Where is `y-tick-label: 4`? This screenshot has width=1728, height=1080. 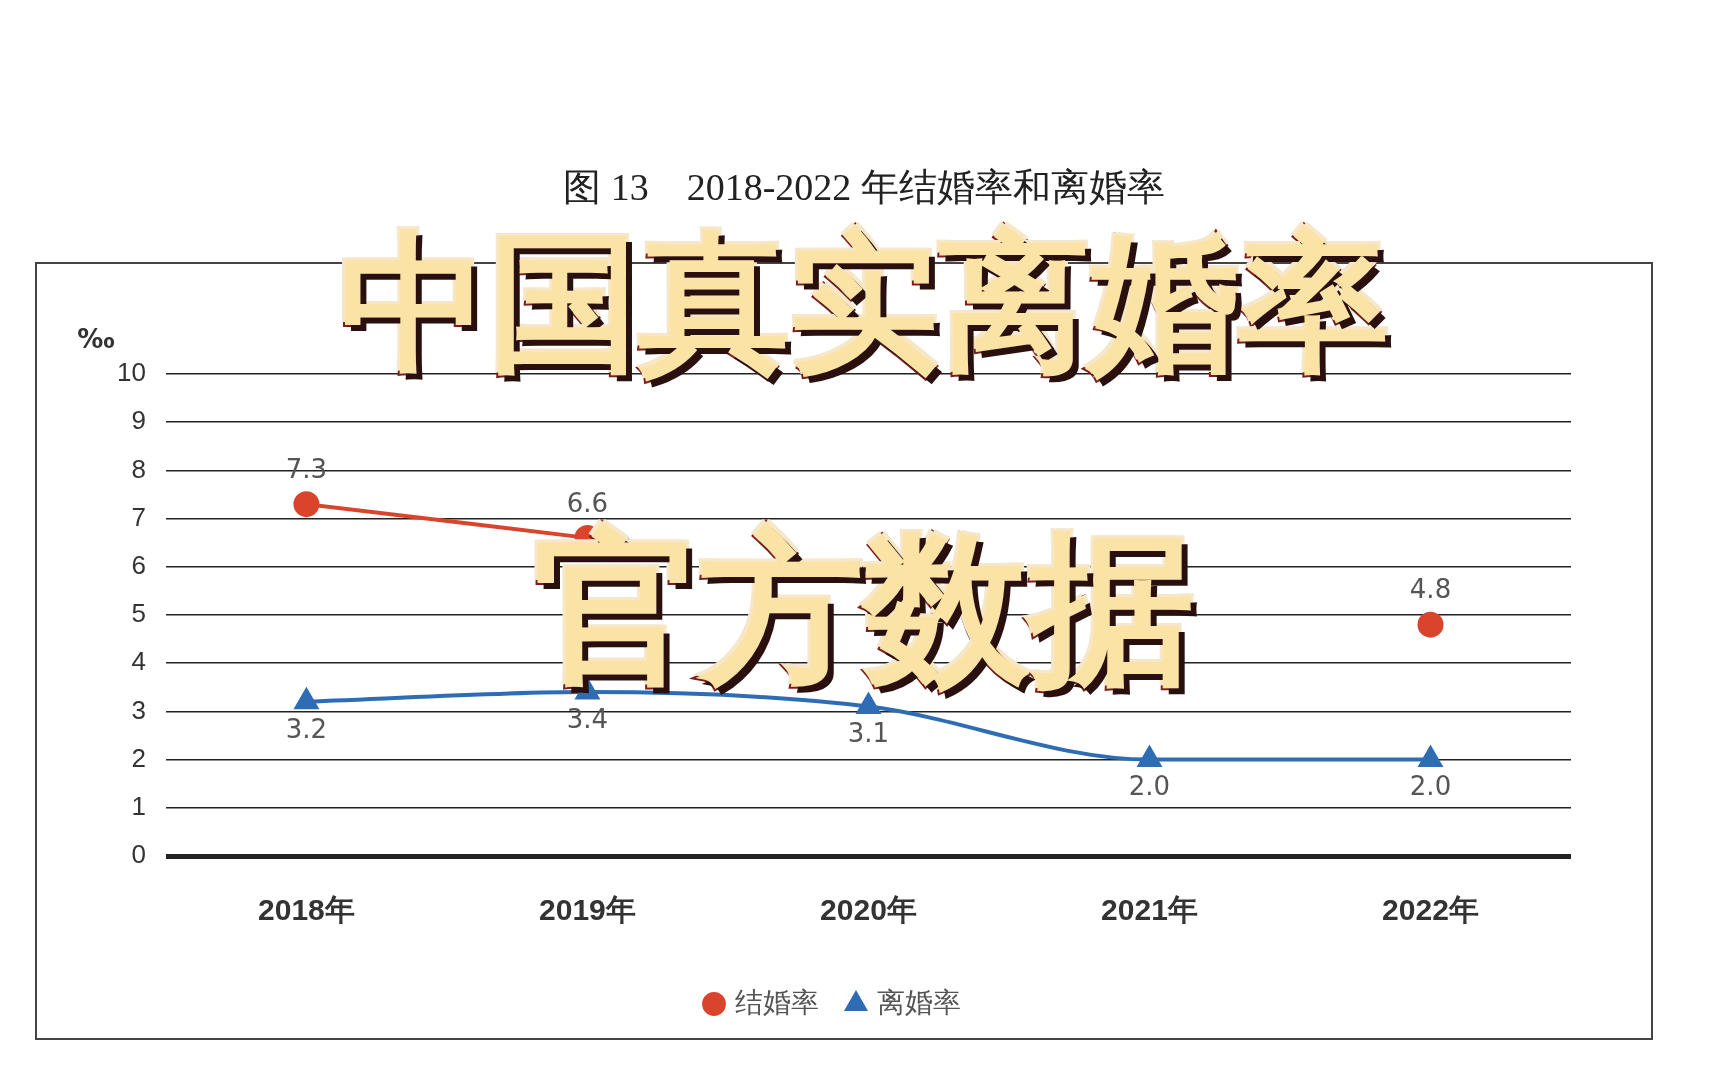
y-tick-label: 4 is located at coordinates (138, 661).